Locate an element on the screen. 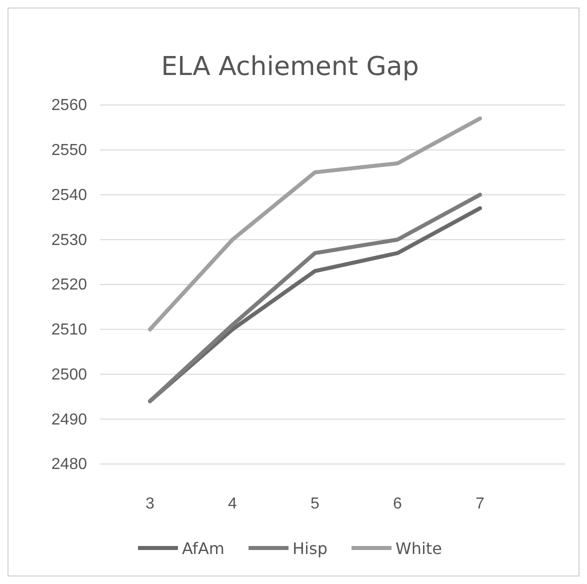  x-tick-label: 6 is located at coordinates (397, 503).